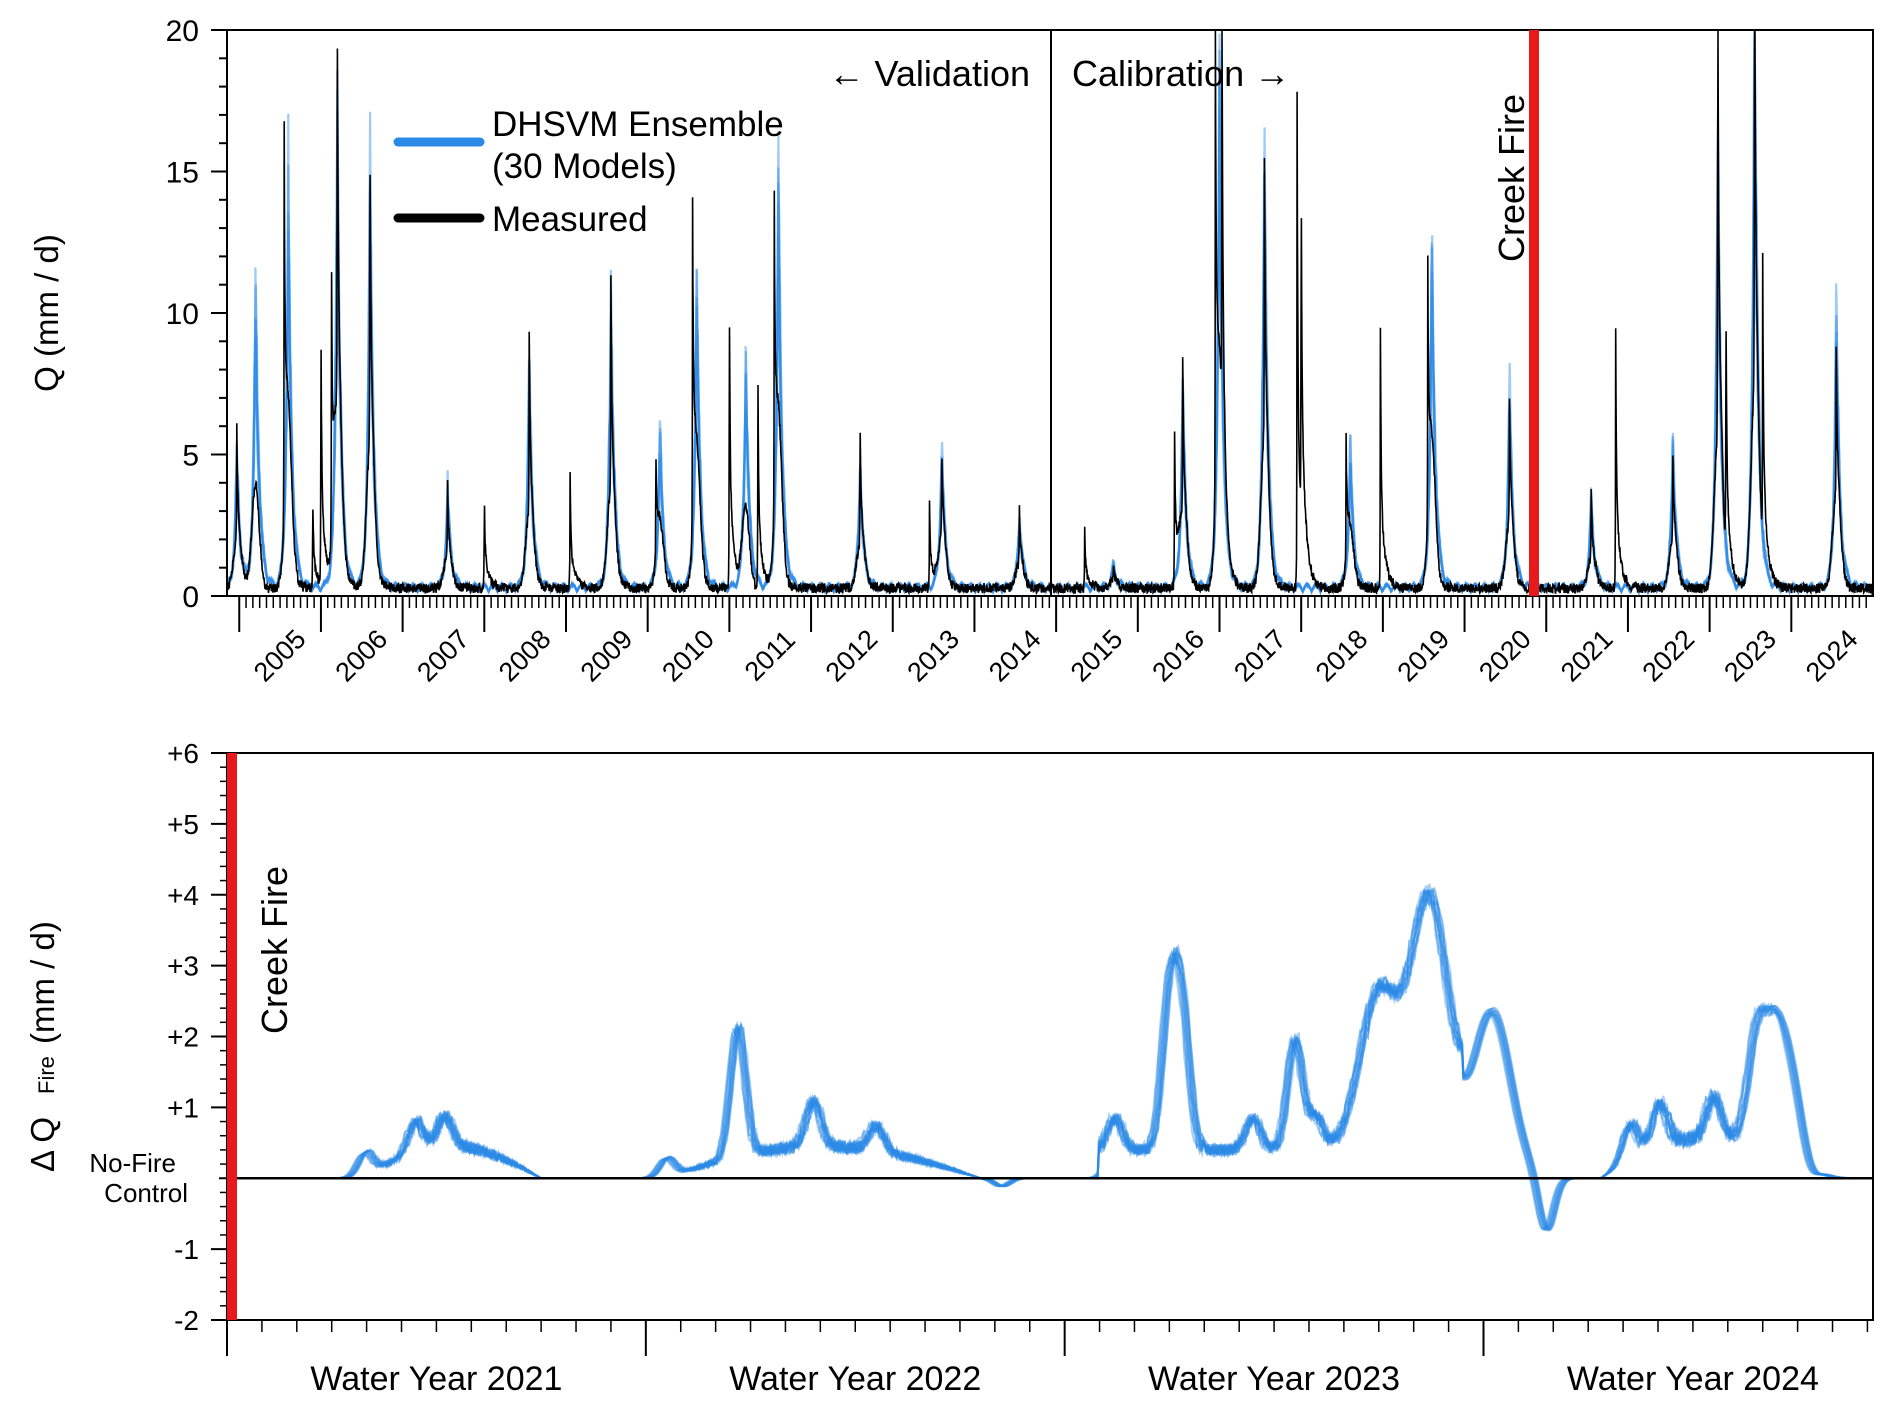 The height and width of the screenshot is (1409, 1892). I want to click on top-y-axis: 0 5 10 15 20, so click(196, 314).